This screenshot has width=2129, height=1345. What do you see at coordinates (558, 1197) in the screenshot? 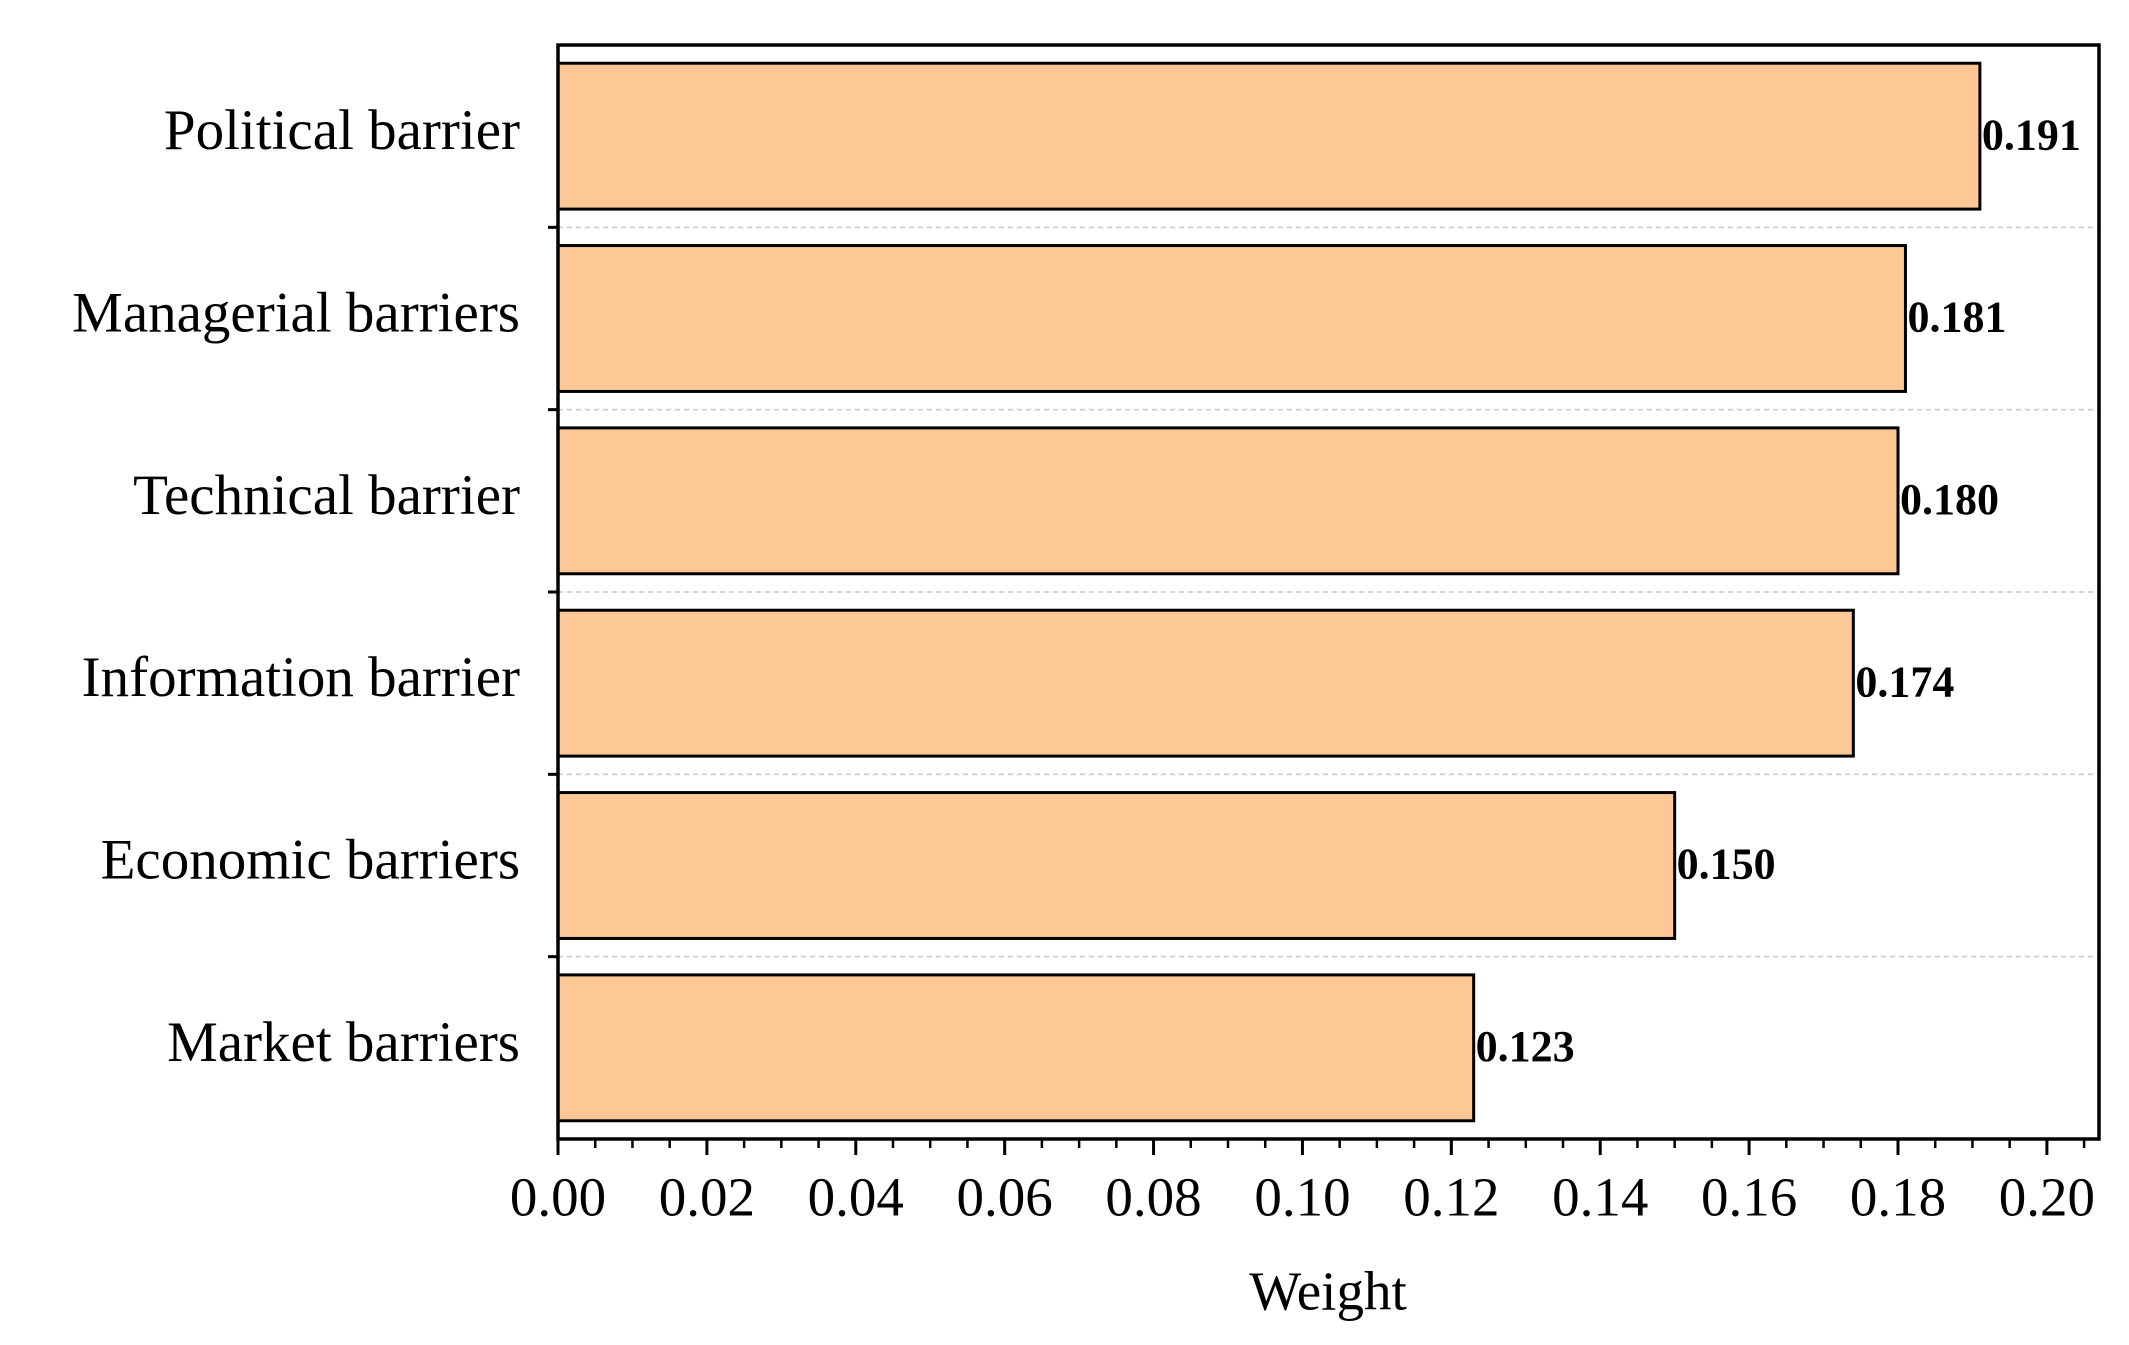
I see `x-tick-label: 0.00` at bounding box center [558, 1197].